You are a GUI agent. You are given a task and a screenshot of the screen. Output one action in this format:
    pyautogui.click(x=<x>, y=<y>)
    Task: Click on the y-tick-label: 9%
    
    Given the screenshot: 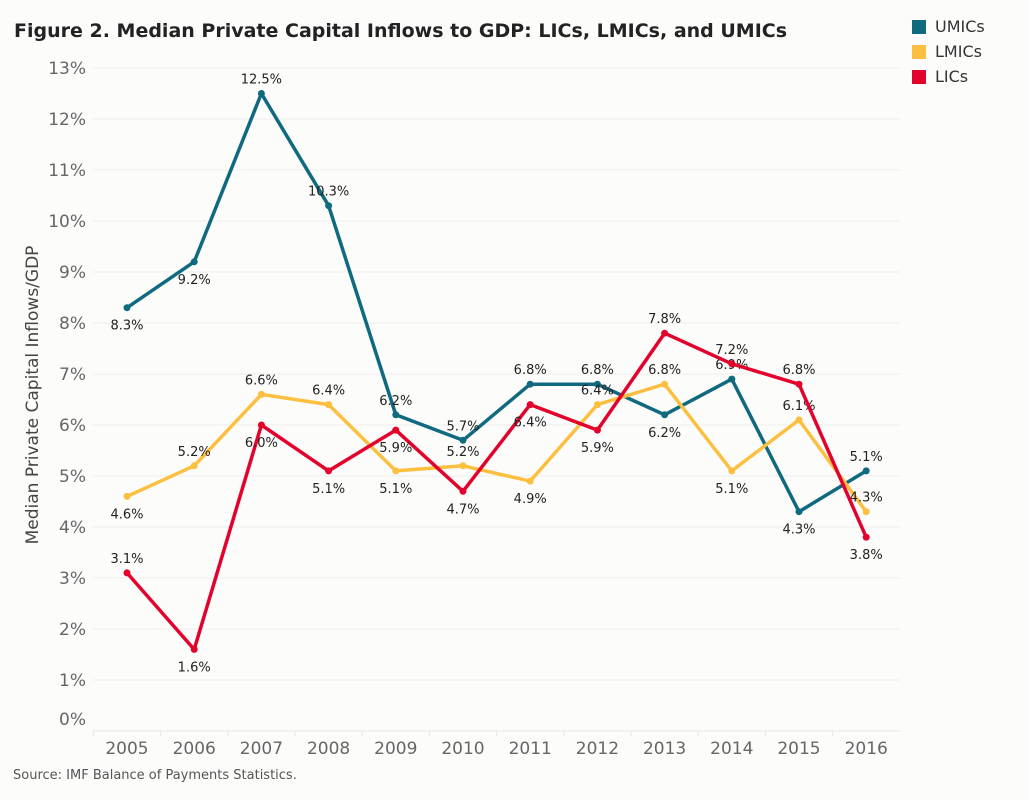 What is the action you would take?
    pyautogui.click(x=72, y=273)
    